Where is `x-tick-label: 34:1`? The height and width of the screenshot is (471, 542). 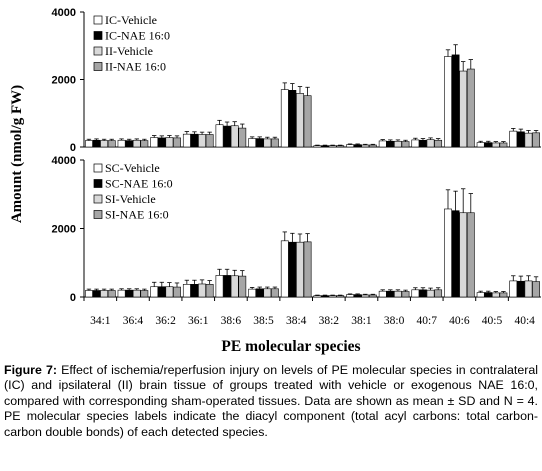 x-tick-label: 34:1 is located at coordinates (100, 321).